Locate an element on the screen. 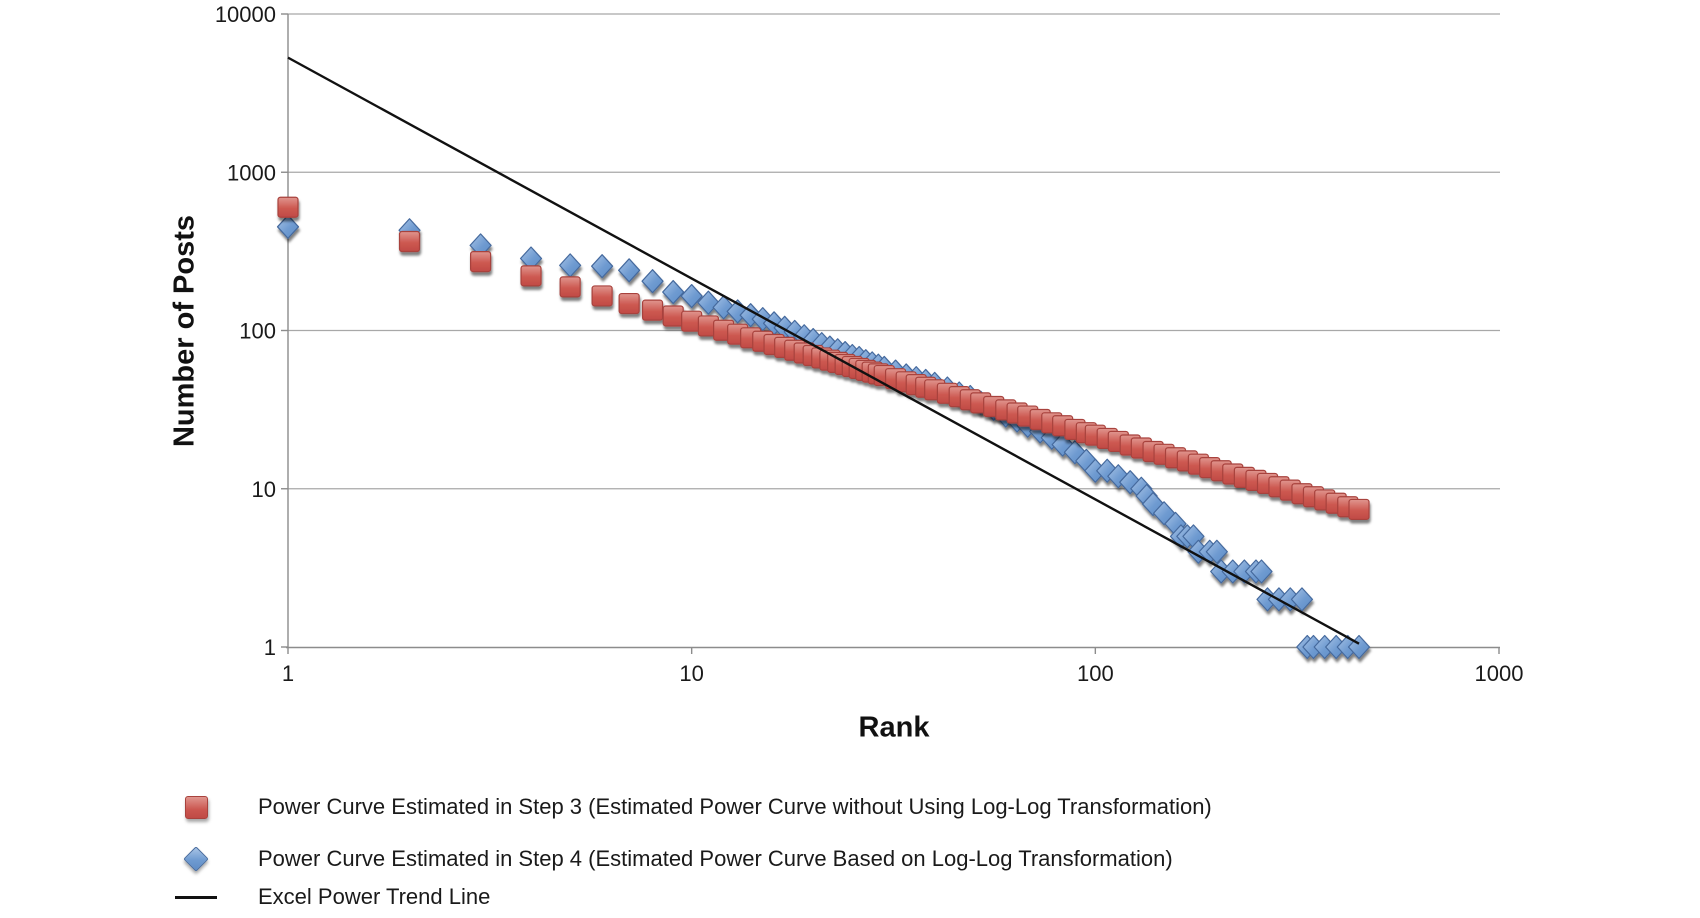  legend-item-trend: Excel Power Trend Line is located at coordinates (332, 897).